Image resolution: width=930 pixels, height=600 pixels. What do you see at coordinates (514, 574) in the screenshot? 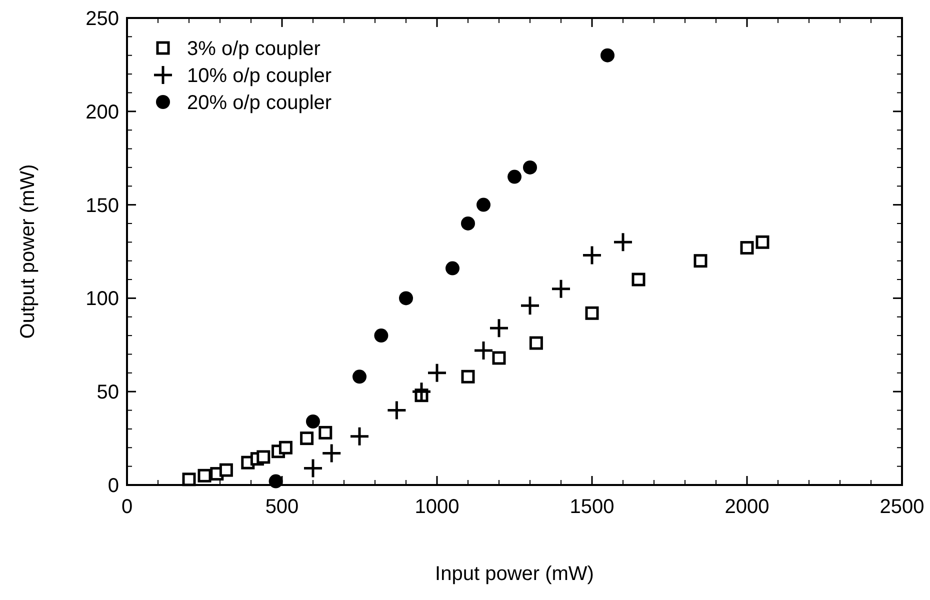
I see `x-axis-title: Input power (mW)` at bounding box center [514, 574].